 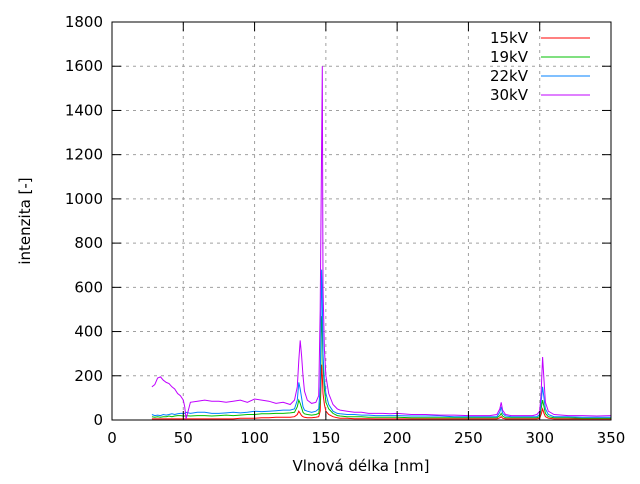 What do you see at coordinates (468, 438) in the screenshot?
I see `x-tick-label: 250` at bounding box center [468, 438].